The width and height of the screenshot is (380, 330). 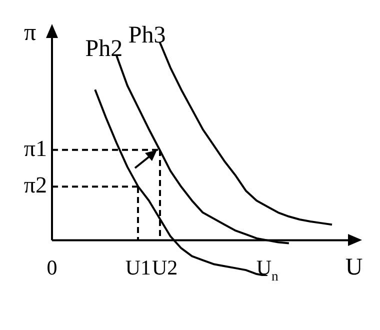 What do you see at coordinates (165, 267) in the screenshot?
I see `x-tick-label: U2` at bounding box center [165, 267].